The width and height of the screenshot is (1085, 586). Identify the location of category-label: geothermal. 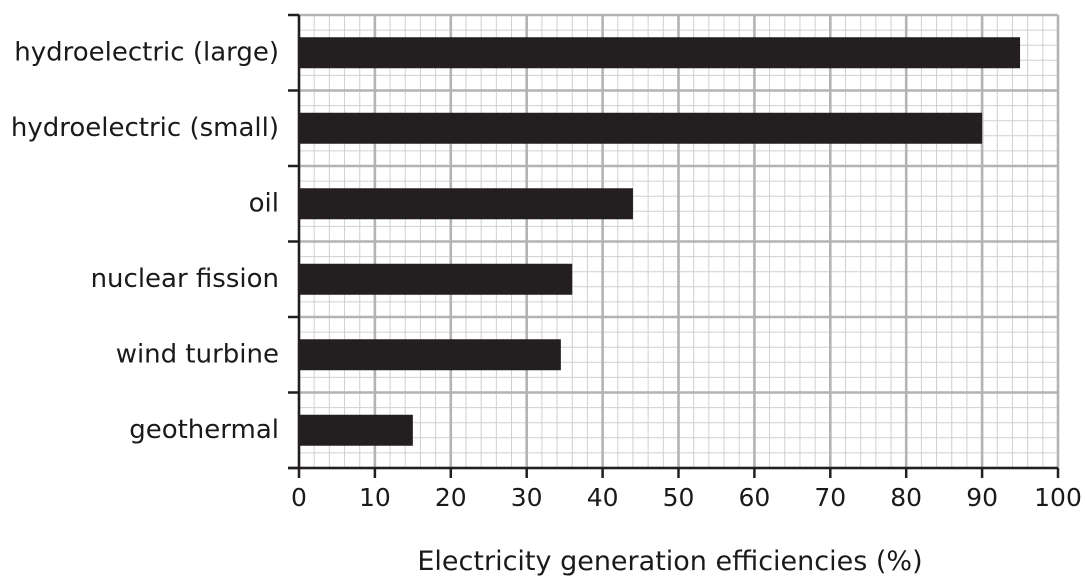
(204, 430).